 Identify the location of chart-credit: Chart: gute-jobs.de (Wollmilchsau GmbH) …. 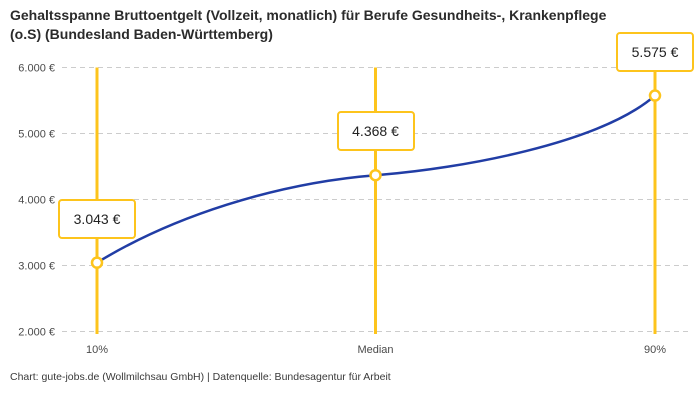
(200, 377).